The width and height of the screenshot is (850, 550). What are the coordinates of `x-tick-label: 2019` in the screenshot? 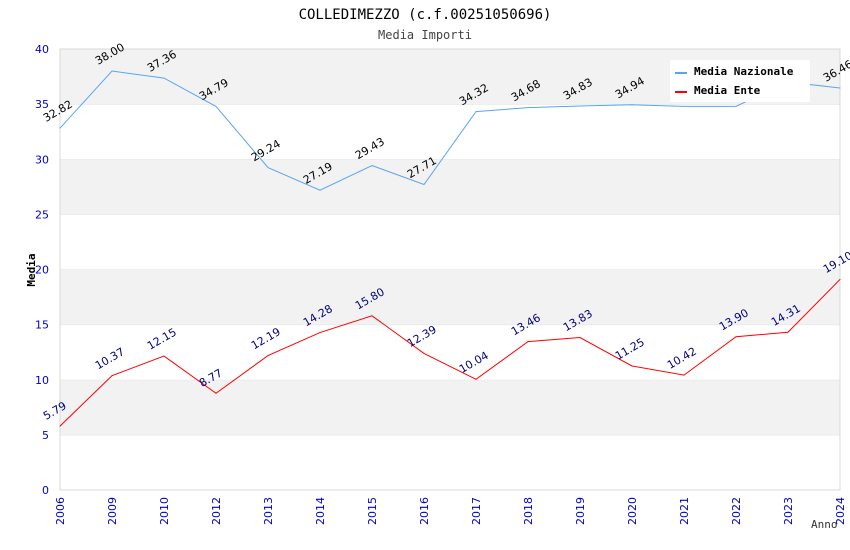 It's located at (580, 511).